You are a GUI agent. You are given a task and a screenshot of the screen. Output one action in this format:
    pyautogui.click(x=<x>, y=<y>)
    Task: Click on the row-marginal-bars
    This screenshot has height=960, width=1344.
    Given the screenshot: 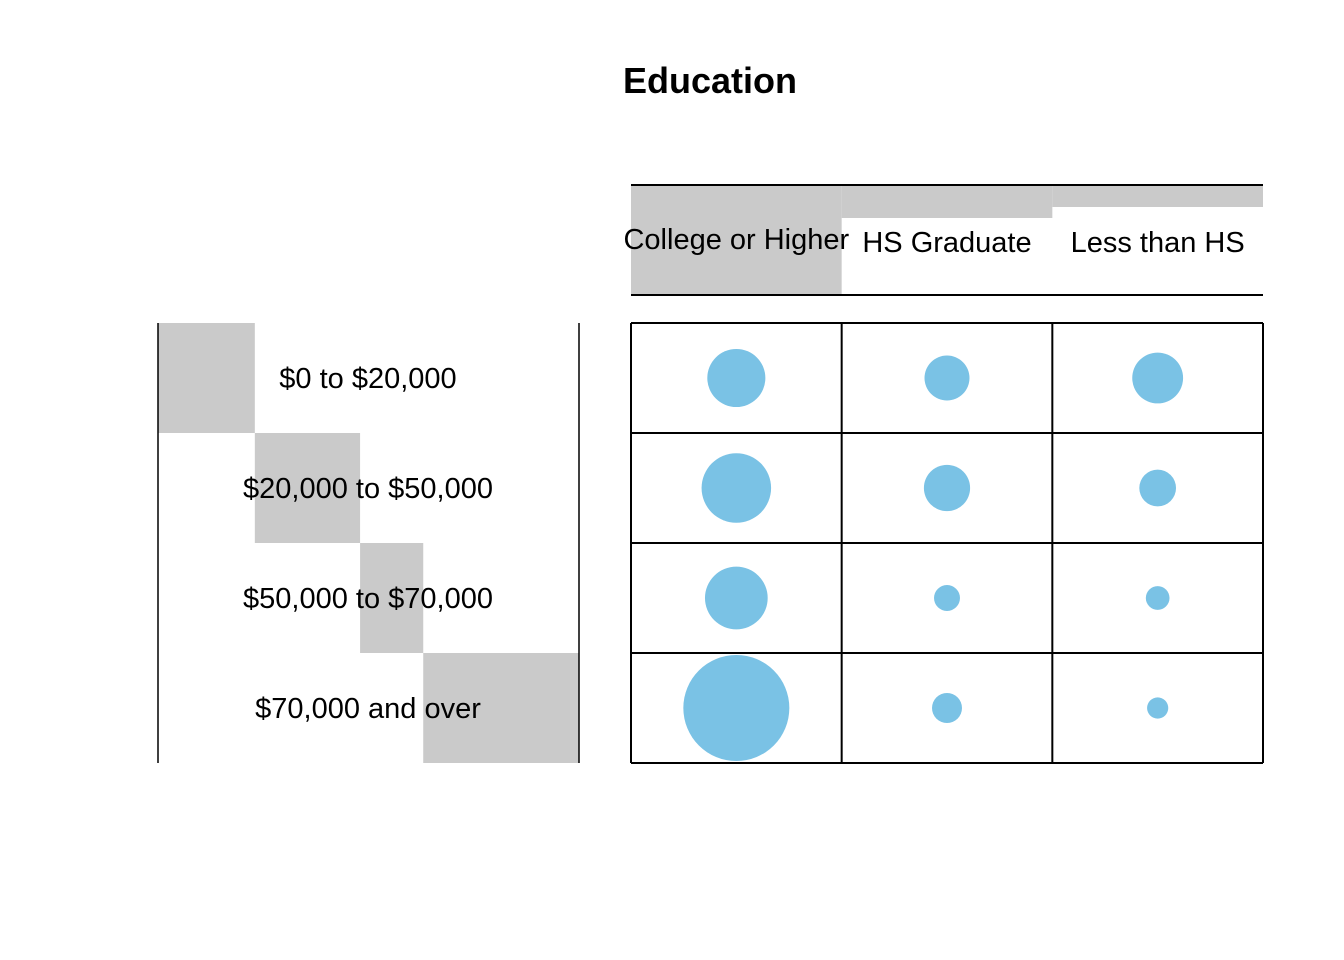 What is the action you would take?
    pyautogui.click(x=368, y=543)
    